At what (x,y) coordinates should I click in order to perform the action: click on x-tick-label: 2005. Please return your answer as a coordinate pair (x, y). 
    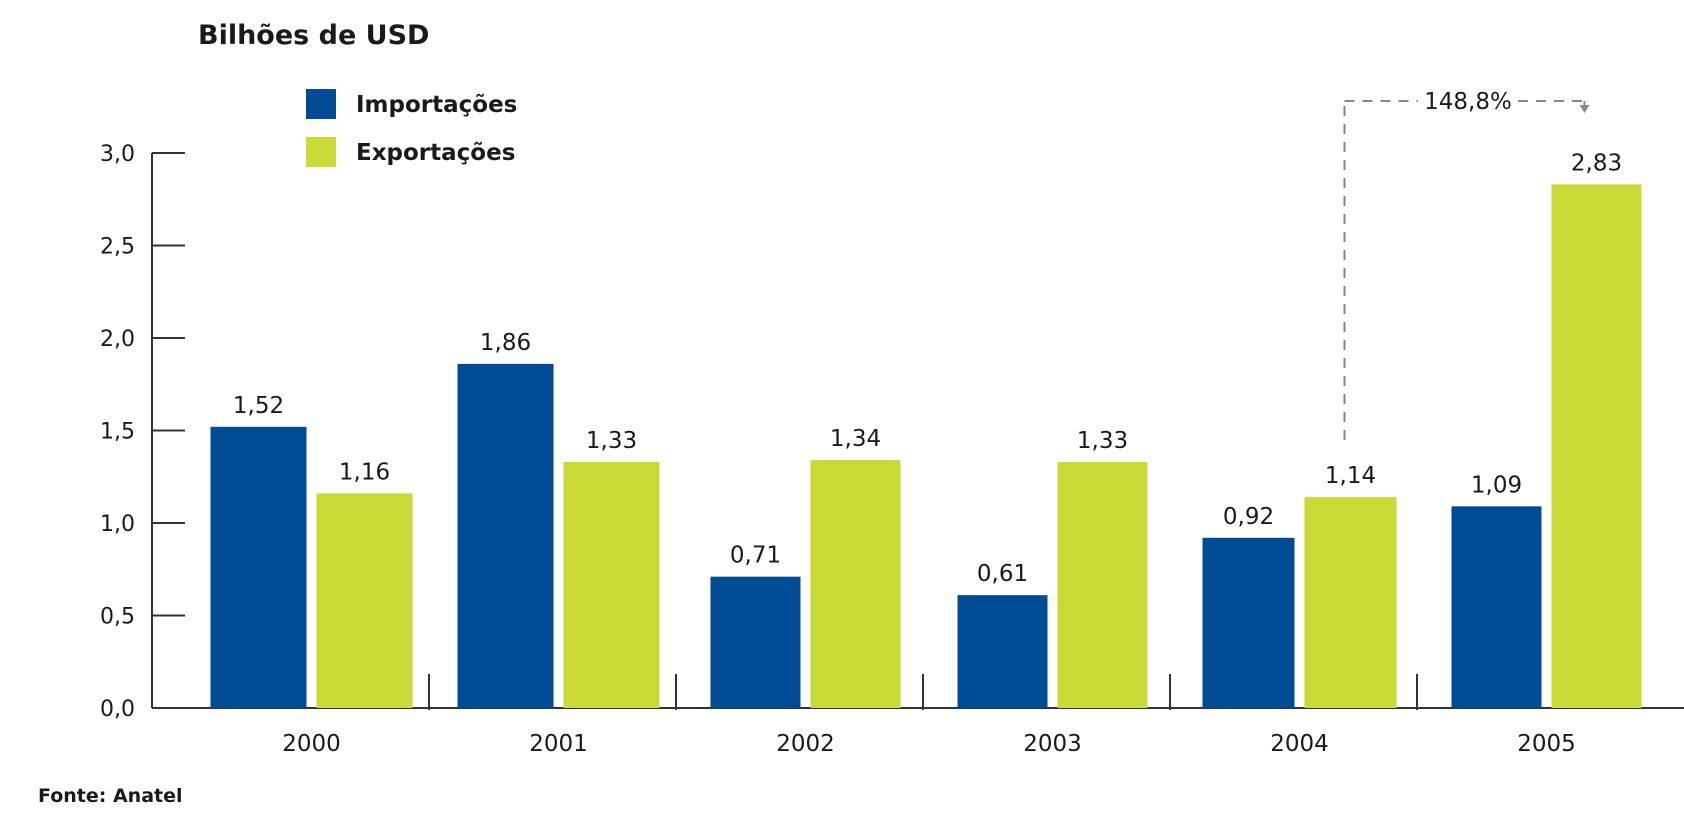
    Looking at the image, I should click on (1546, 744).